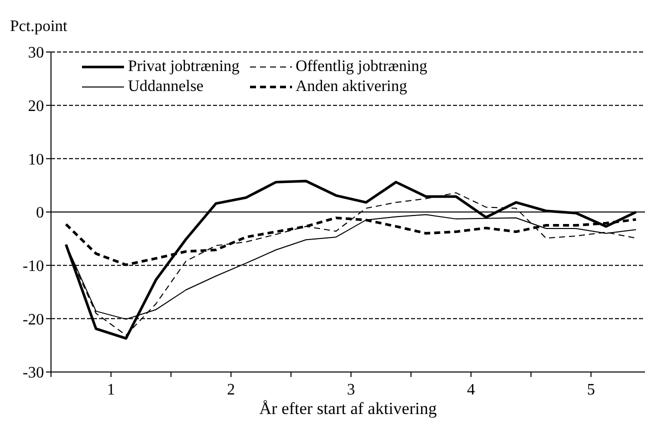  I want to click on x-tick-label: 1, so click(111, 389).